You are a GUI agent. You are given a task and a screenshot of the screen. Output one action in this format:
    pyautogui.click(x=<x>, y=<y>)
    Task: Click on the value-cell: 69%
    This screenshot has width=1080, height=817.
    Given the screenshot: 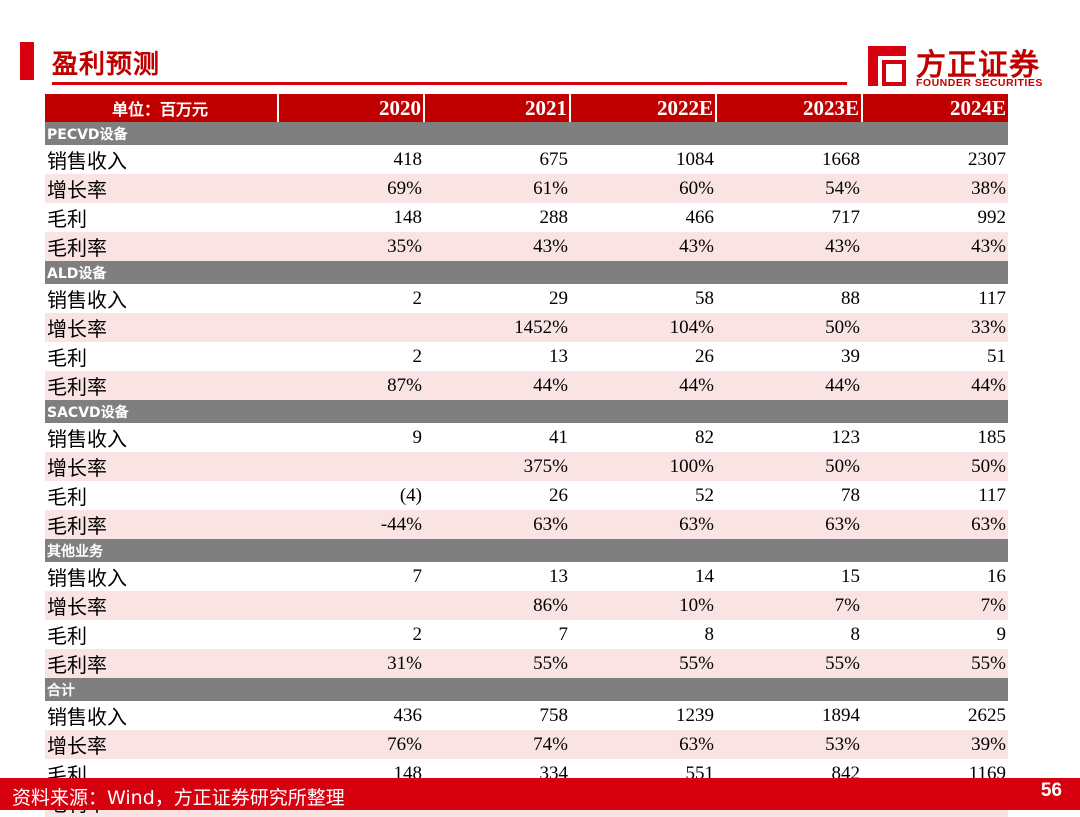 What is the action you would take?
    pyautogui.click(x=351, y=188)
    